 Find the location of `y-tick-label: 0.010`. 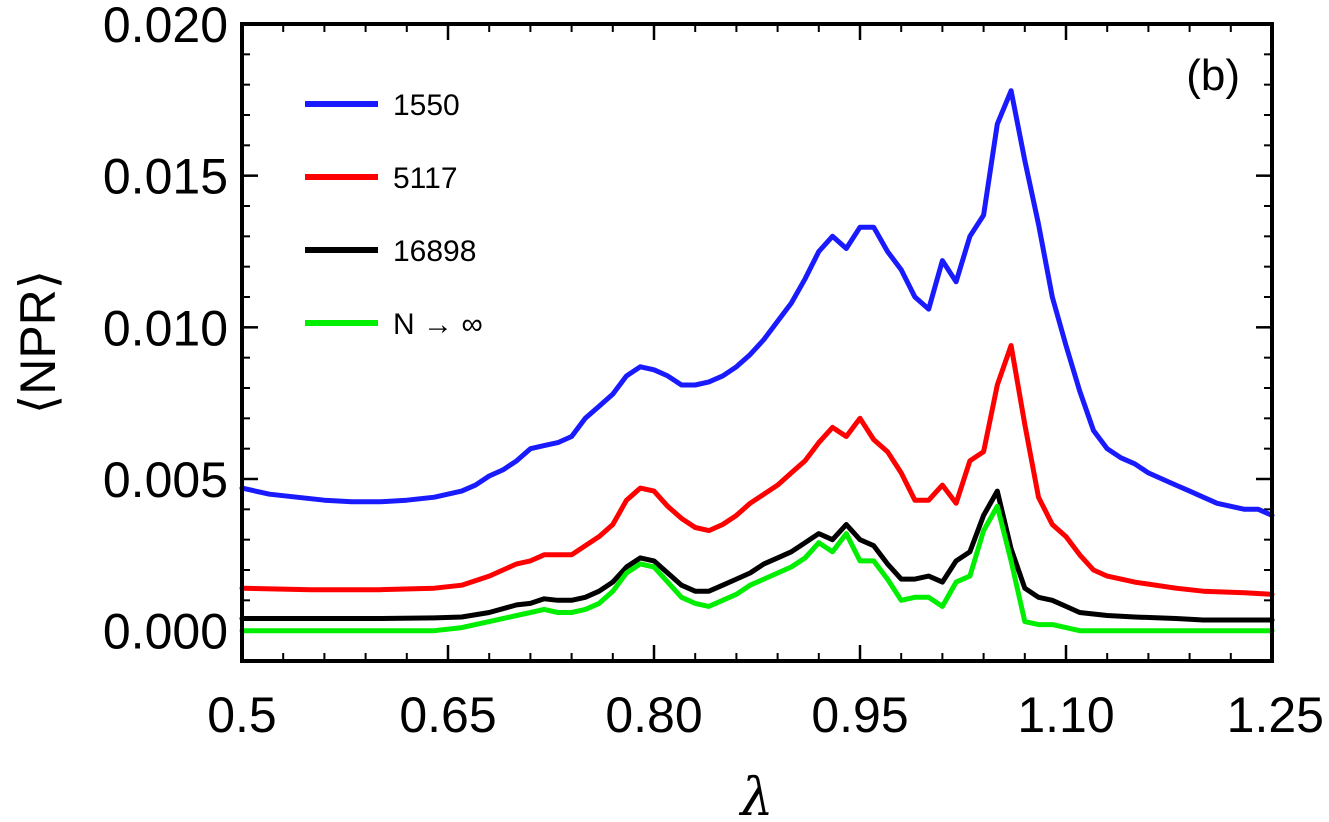

y-tick-label: 0.010 is located at coordinates (165, 328).